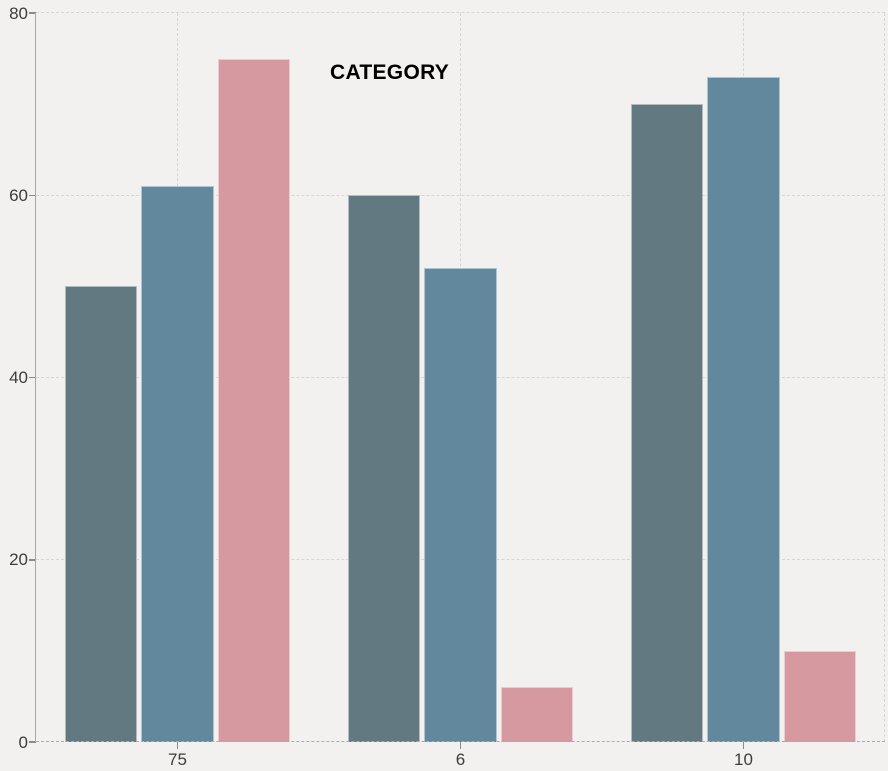 This screenshot has width=888, height=771. I want to click on chart-title: CATEGORY, so click(390, 72).